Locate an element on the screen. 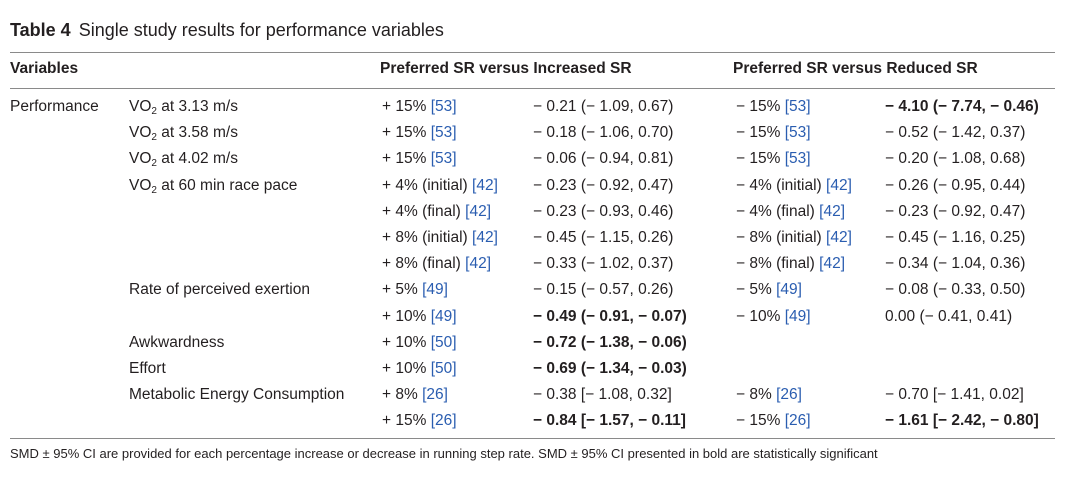 The image size is (1068, 491). category-performance: Performance is located at coordinates (54, 106).